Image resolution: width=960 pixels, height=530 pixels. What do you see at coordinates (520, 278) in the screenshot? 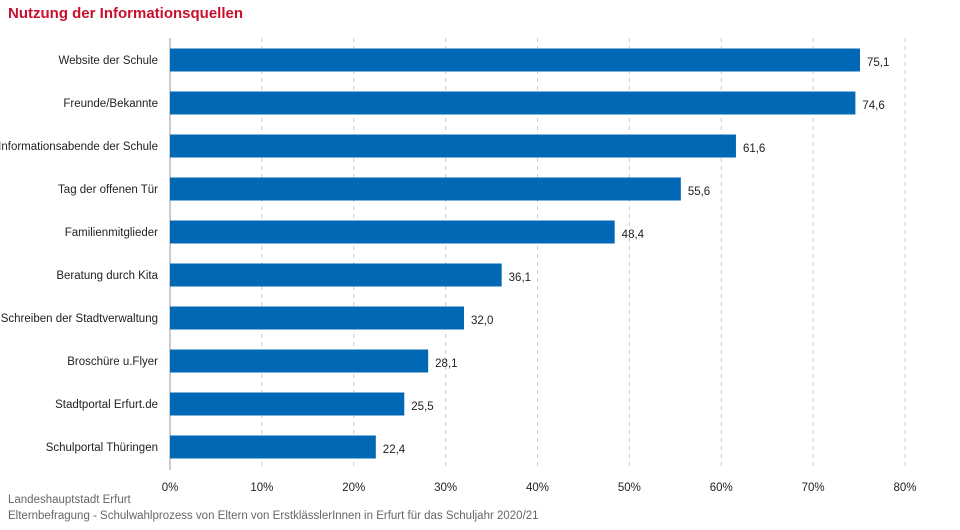
I see `value-label: 36,1` at bounding box center [520, 278].